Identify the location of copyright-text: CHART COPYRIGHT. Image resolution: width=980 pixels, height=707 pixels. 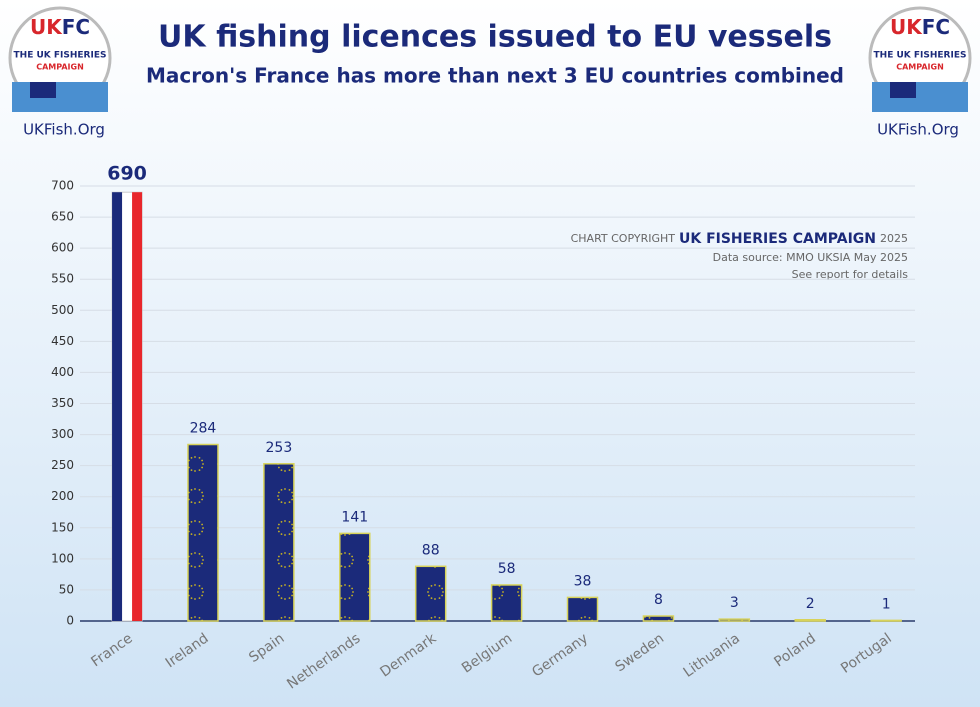
(623, 238).